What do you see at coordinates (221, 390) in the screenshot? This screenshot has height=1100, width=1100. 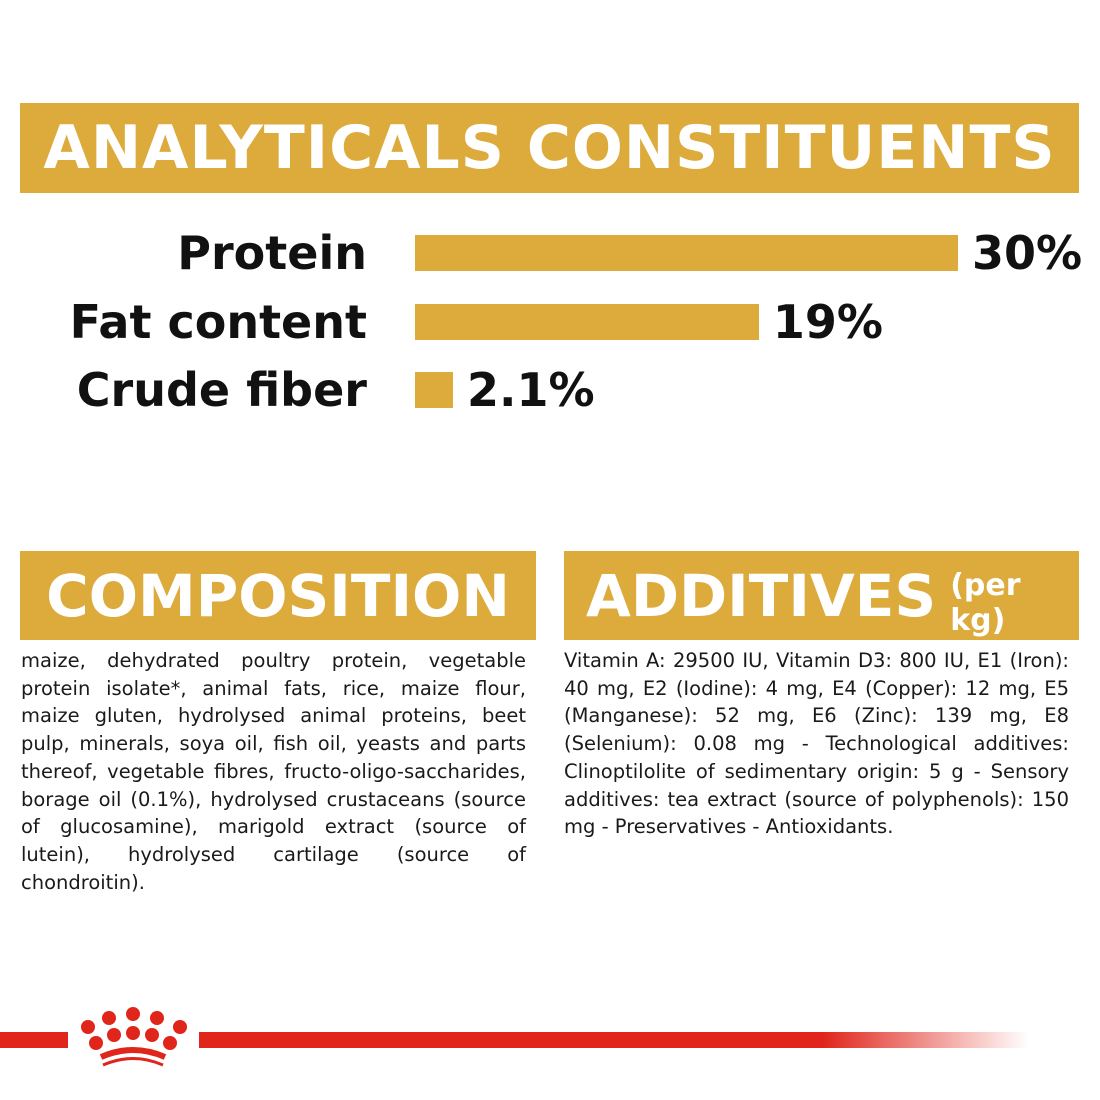 I see `fiber-label: Crude fiber` at bounding box center [221, 390].